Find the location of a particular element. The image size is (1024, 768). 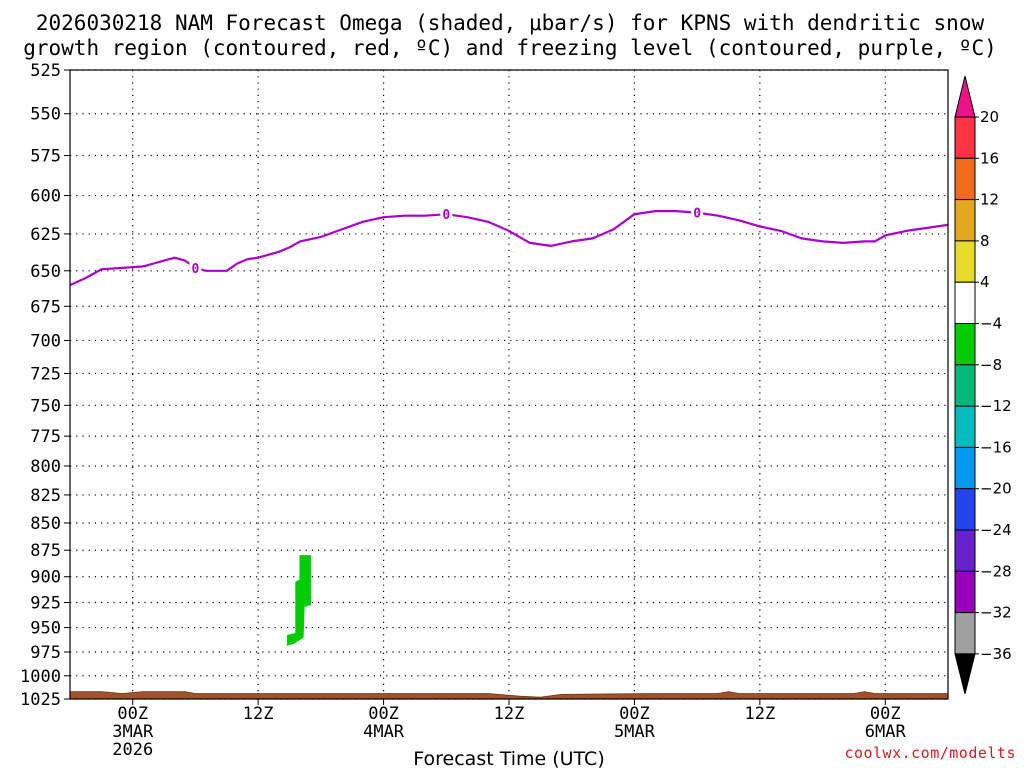

y-tick-label: 850 is located at coordinates (45, 524).